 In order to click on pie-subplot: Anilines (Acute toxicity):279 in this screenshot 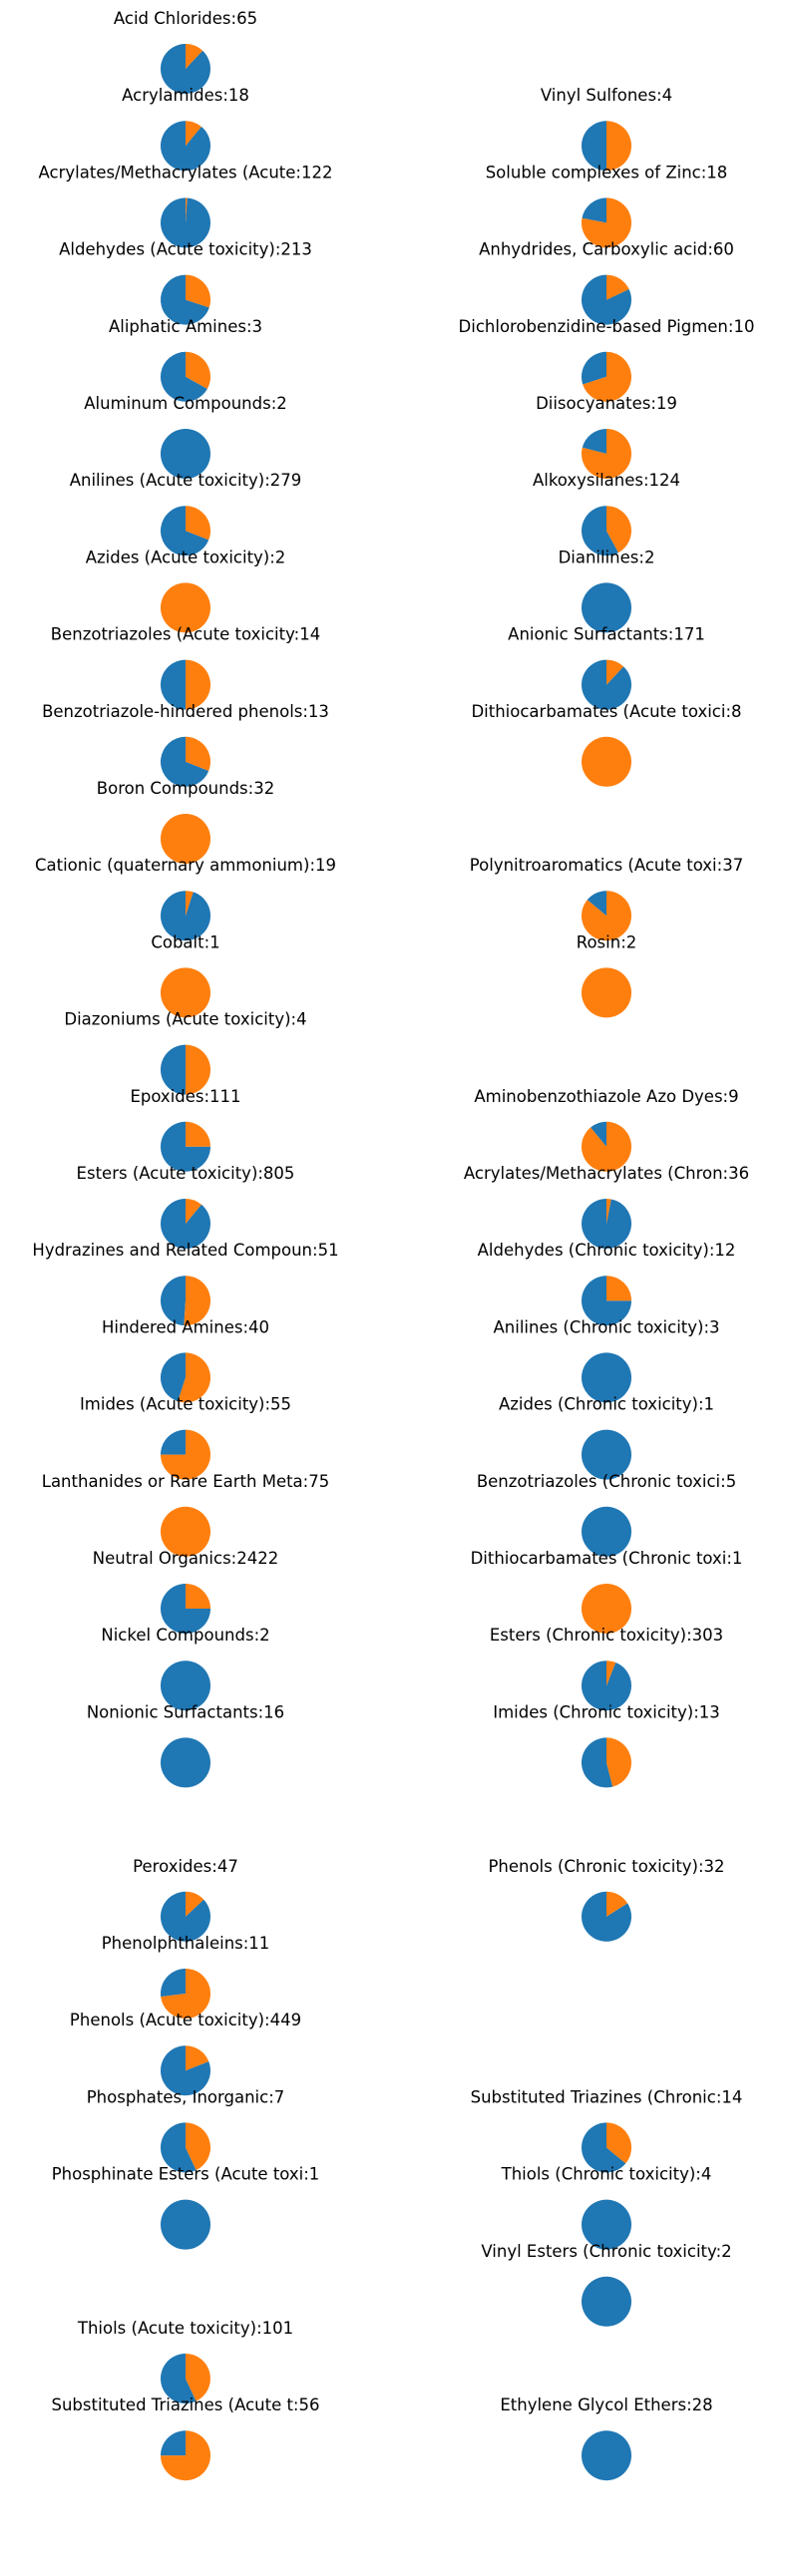, I will do `click(186, 513)`.